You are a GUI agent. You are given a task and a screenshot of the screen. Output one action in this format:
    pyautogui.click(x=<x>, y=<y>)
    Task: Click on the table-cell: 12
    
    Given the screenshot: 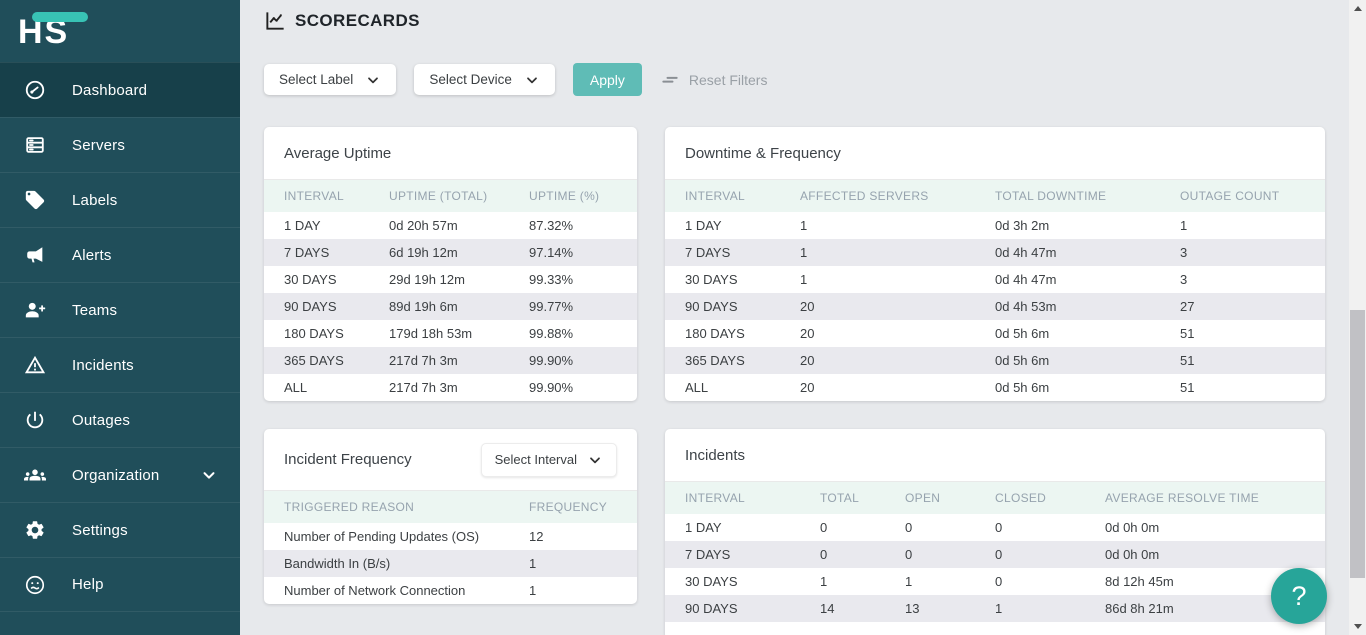 What is the action you would take?
    pyautogui.click(x=536, y=536)
    